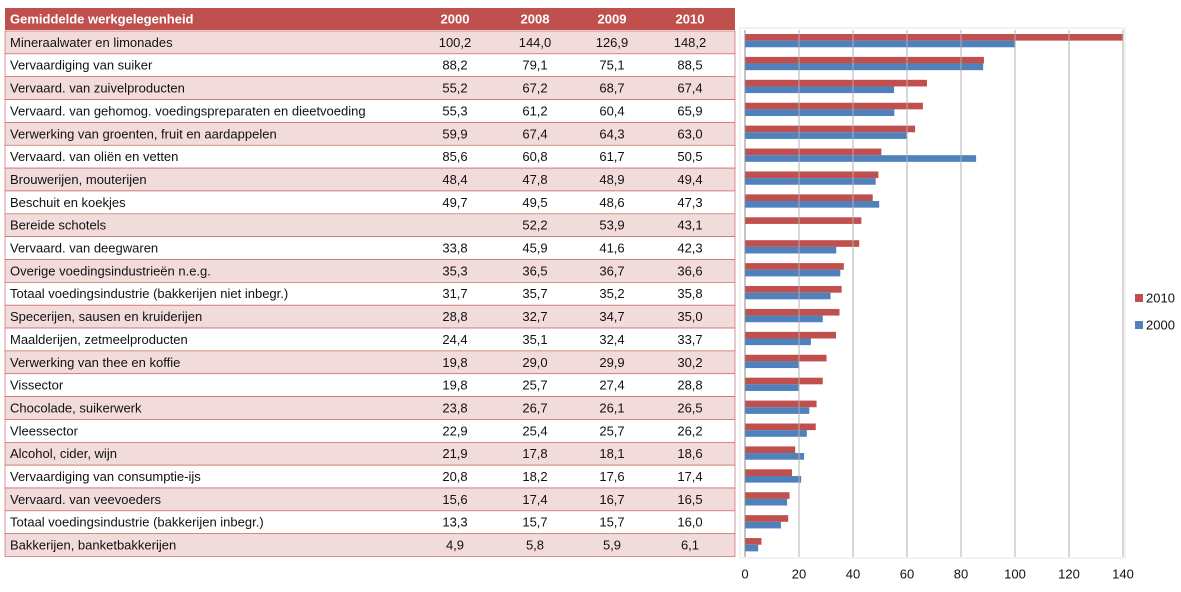  What do you see at coordinates (106, 316) in the screenshot?
I see `table-cell: Specerijen, sausen en kruiderijen` at bounding box center [106, 316].